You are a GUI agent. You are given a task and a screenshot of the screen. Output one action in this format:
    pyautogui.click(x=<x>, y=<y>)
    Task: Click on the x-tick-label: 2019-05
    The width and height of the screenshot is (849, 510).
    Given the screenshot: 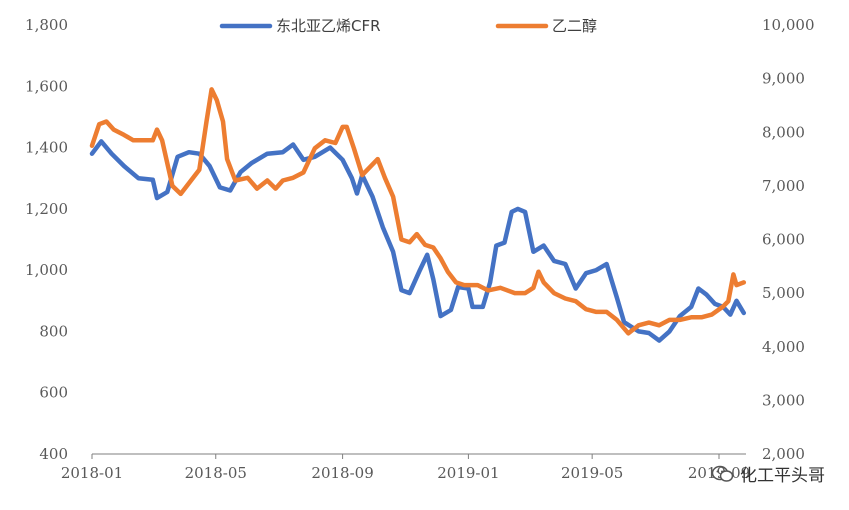 What is the action you would take?
    pyautogui.click(x=592, y=473)
    